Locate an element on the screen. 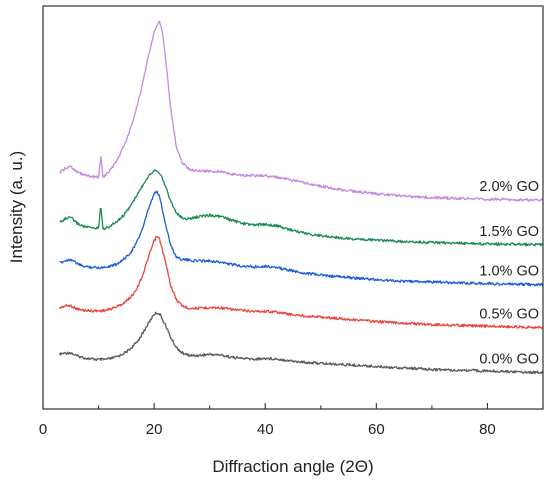 The image size is (554, 483). x-tick-label: 60 is located at coordinates (376, 429).